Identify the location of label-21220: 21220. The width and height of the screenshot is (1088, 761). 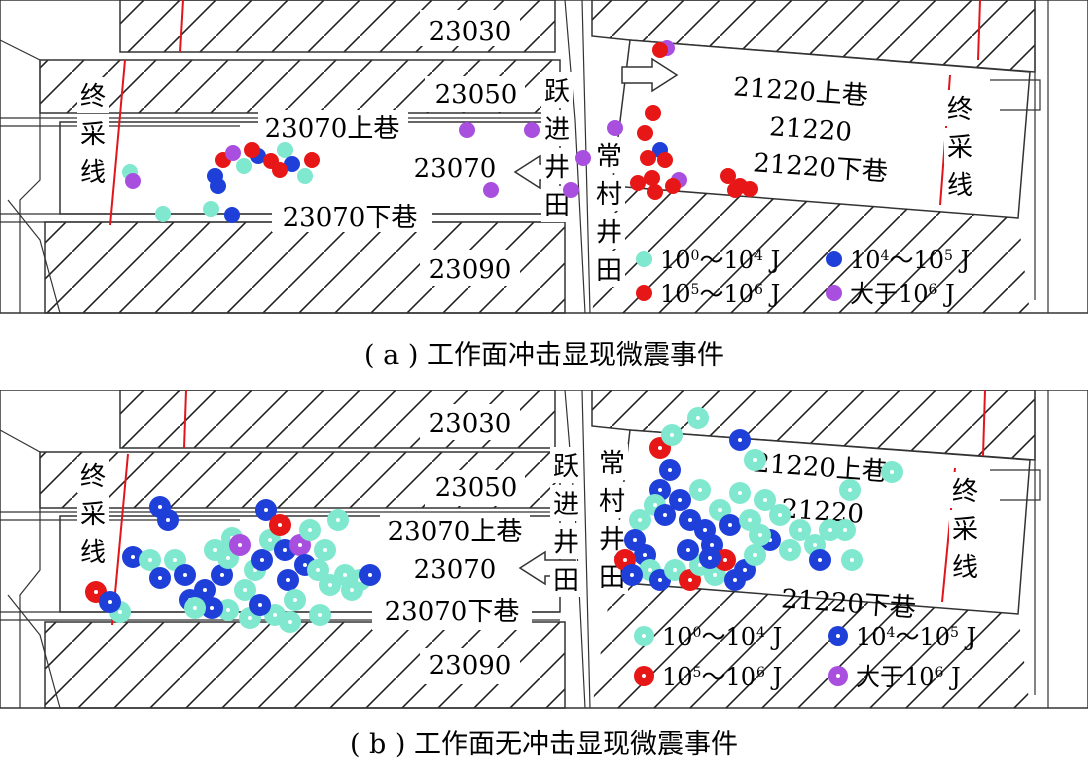
(810, 130).